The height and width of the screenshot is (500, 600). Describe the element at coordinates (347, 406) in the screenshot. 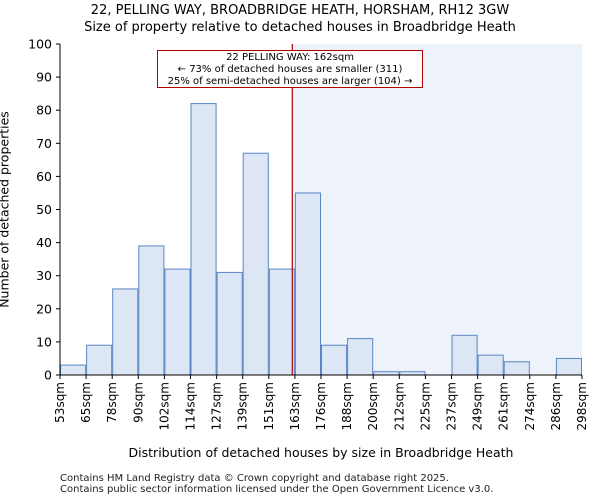

I see `x-tick-label: 188sqm` at that location.